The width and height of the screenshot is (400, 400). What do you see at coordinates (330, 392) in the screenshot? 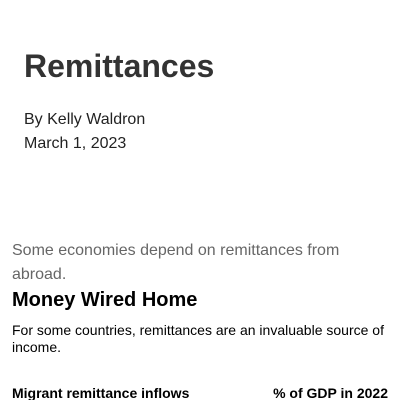
I see `column-header-gdp-share: % of GDP in 2022` at bounding box center [330, 392].